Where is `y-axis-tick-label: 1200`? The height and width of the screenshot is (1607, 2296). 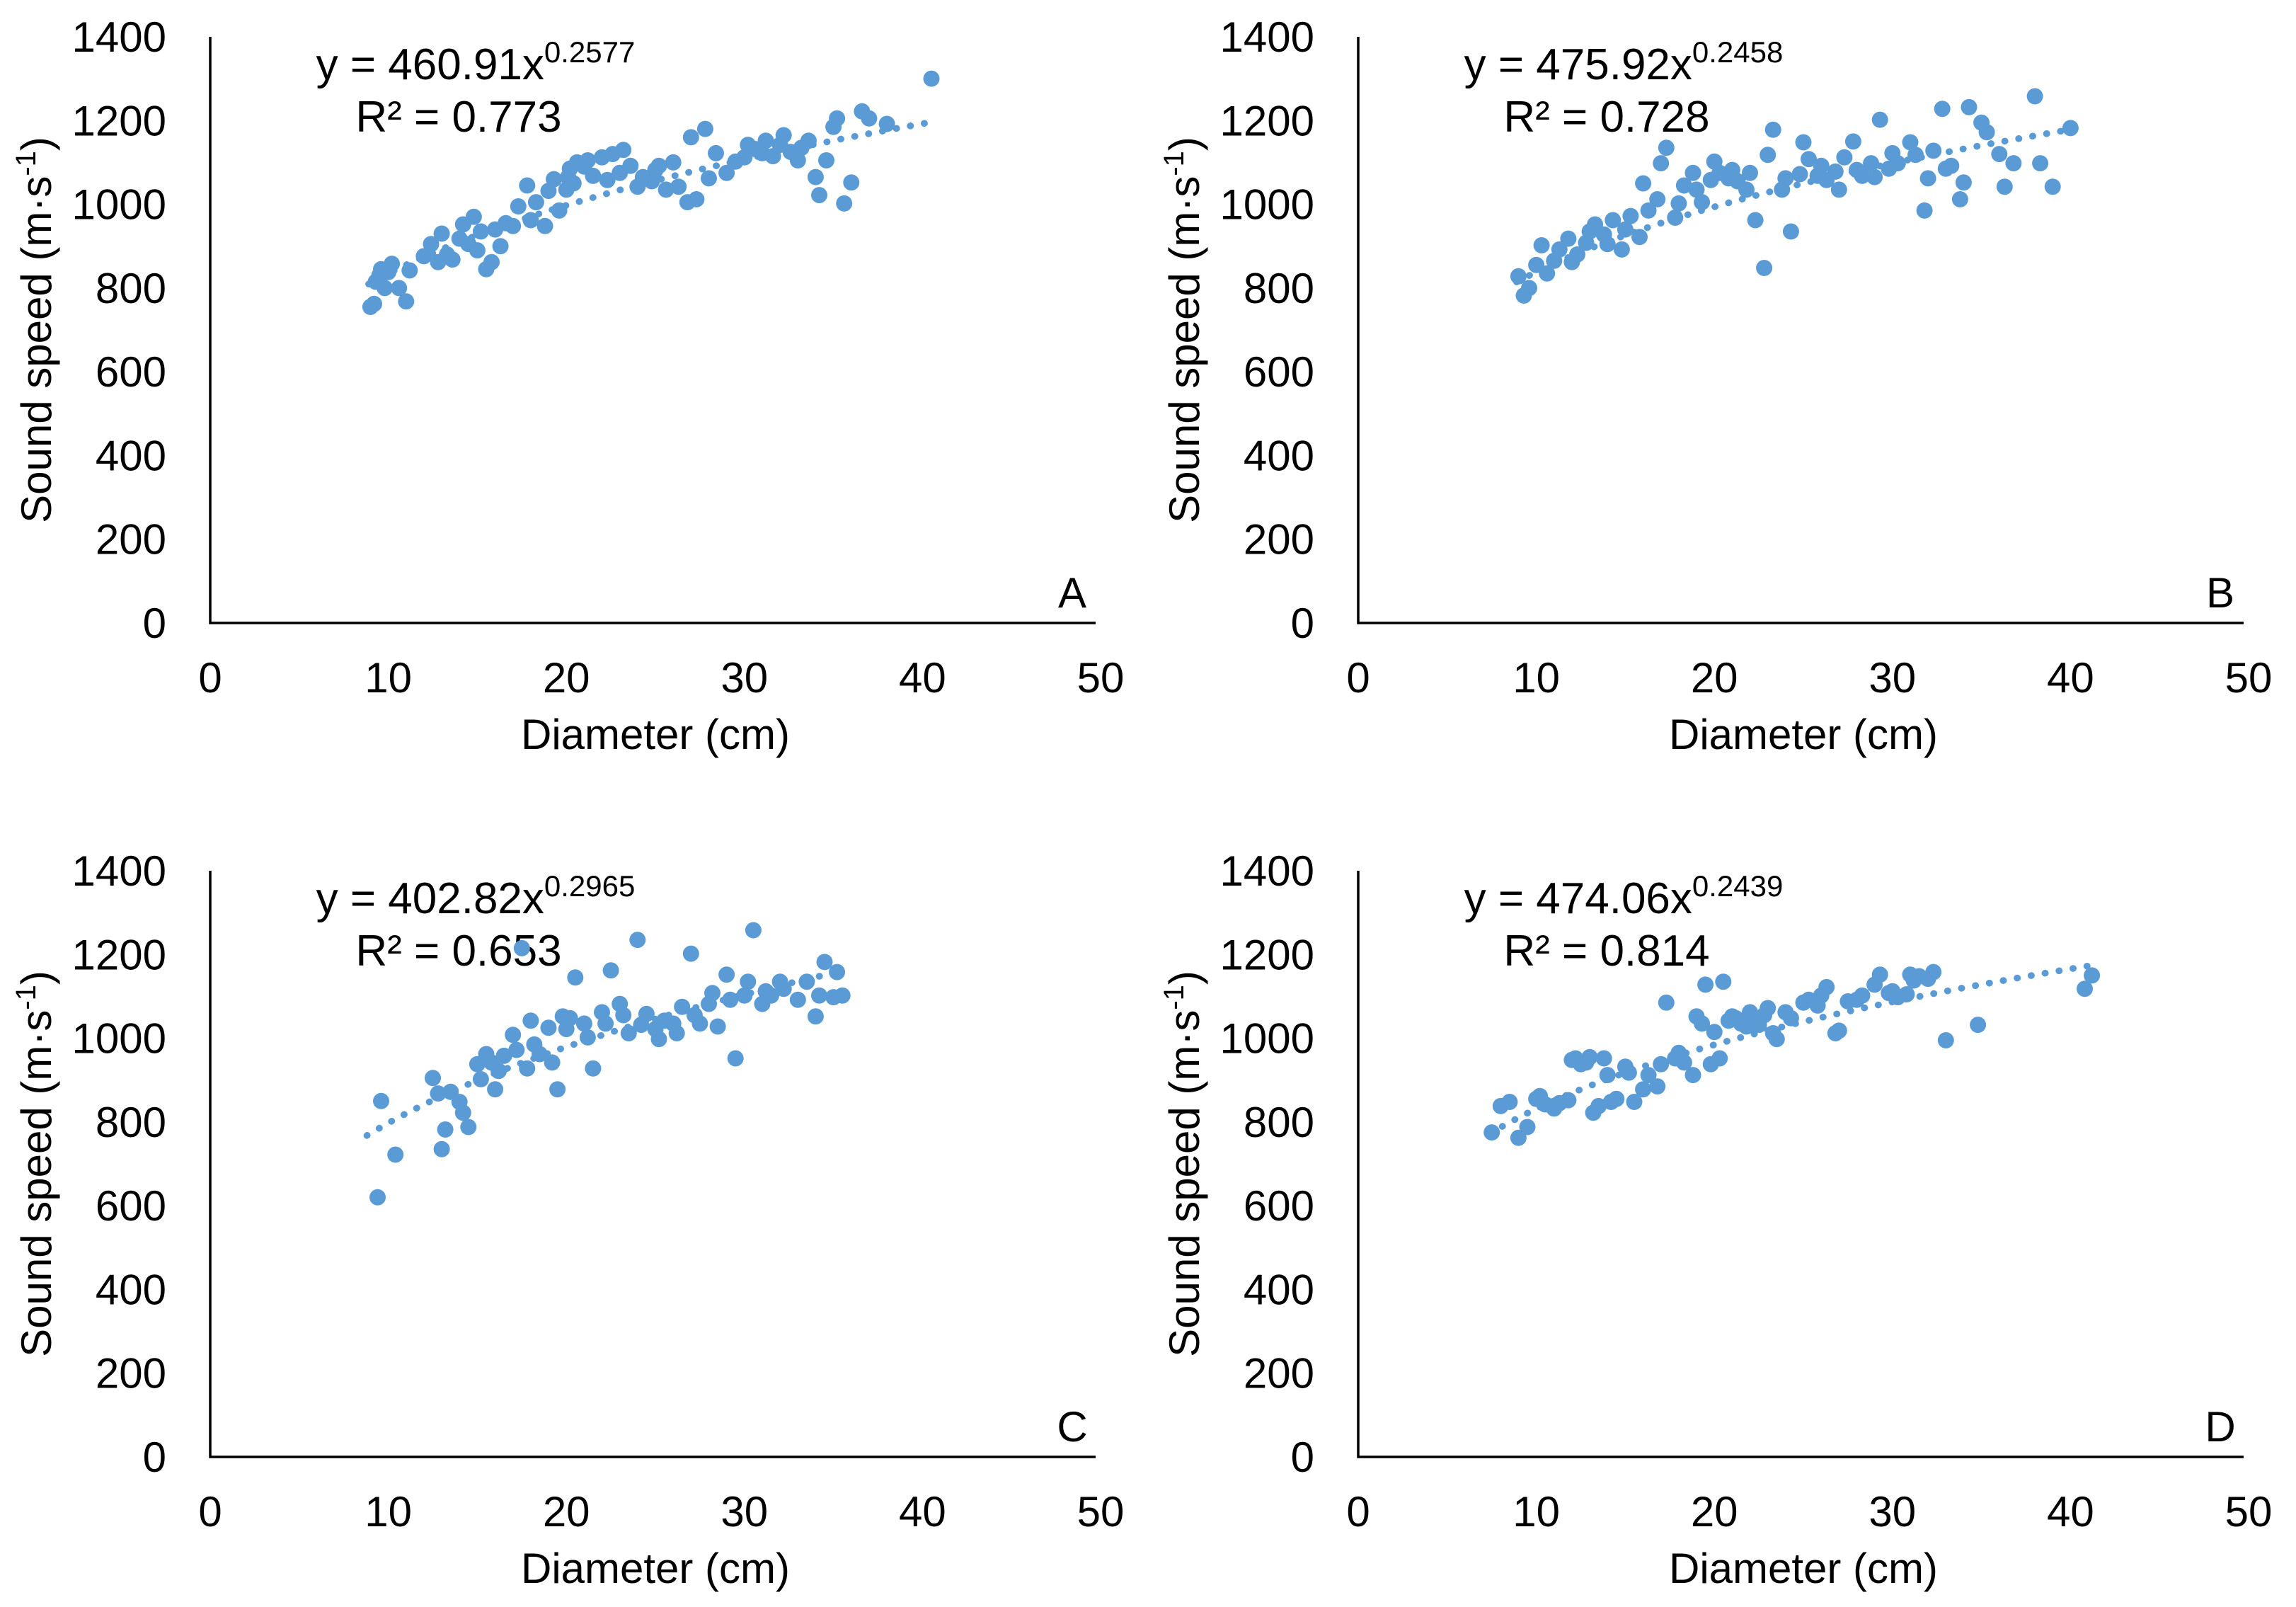 y-axis-tick-label: 1200 is located at coordinates (119, 954).